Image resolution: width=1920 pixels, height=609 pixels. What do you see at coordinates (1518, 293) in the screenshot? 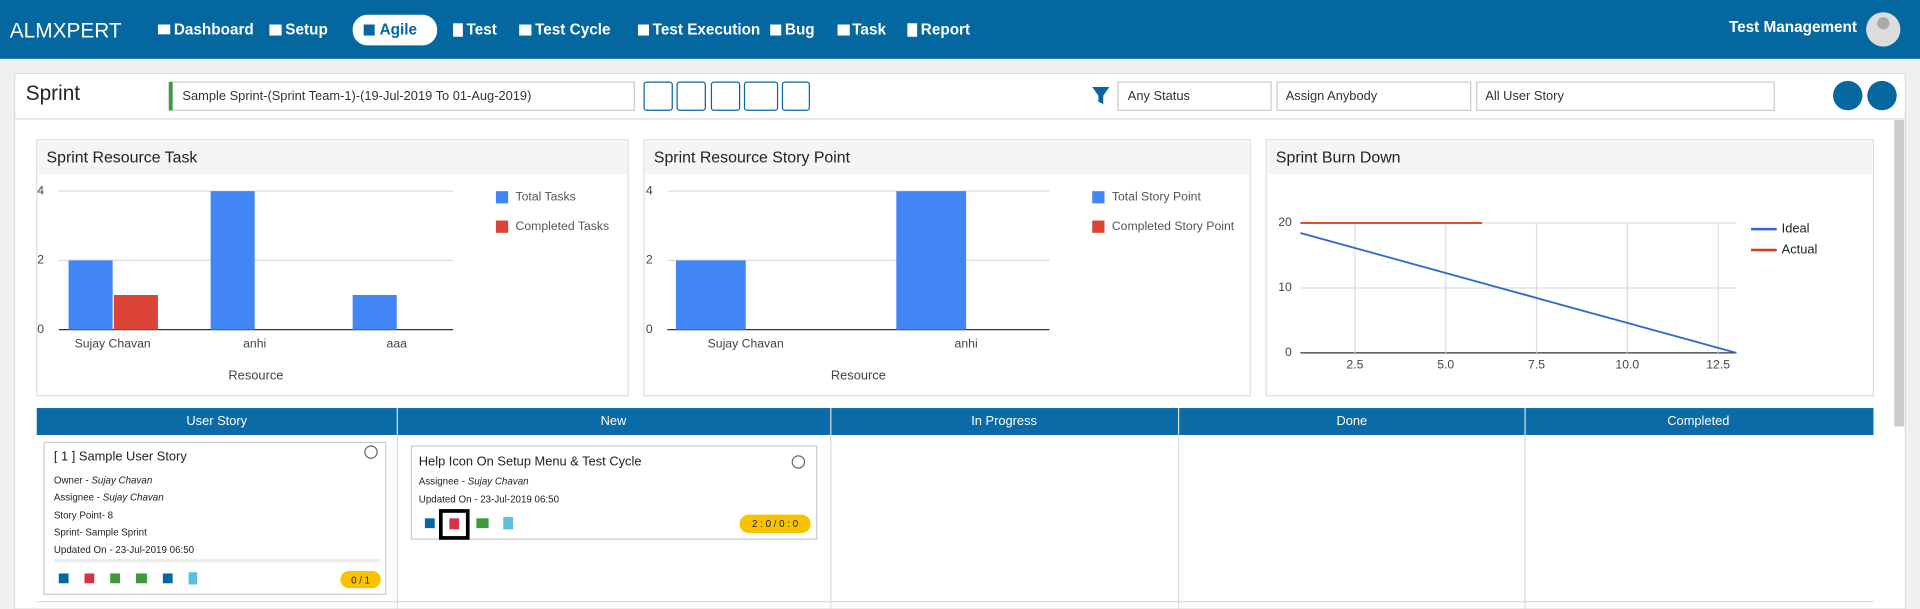
I see `line` at bounding box center [1518, 293].